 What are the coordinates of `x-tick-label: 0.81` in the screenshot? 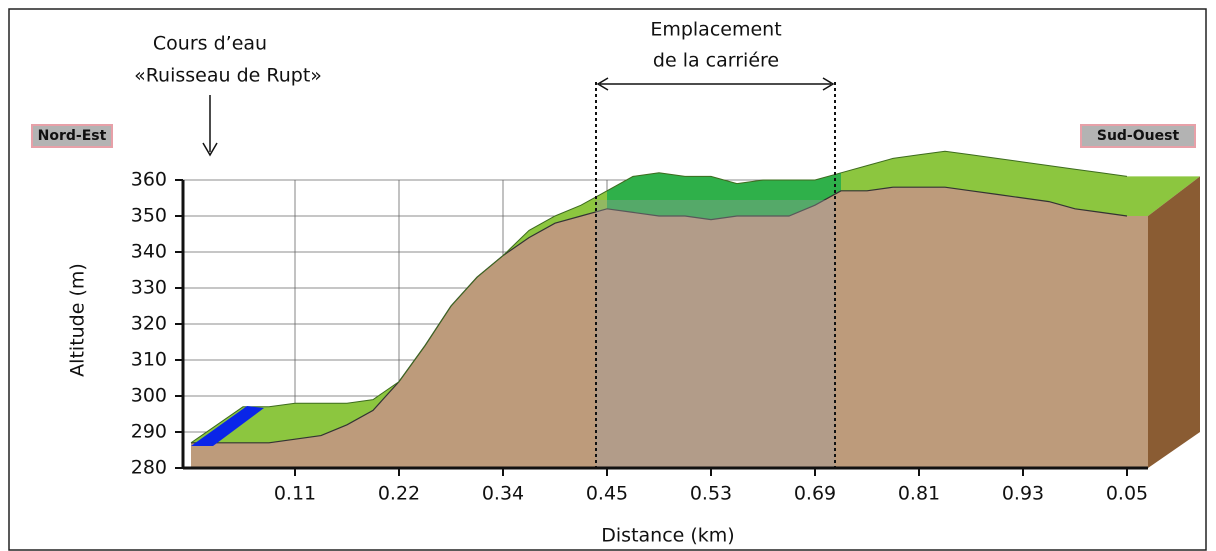 It's located at (919, 494).